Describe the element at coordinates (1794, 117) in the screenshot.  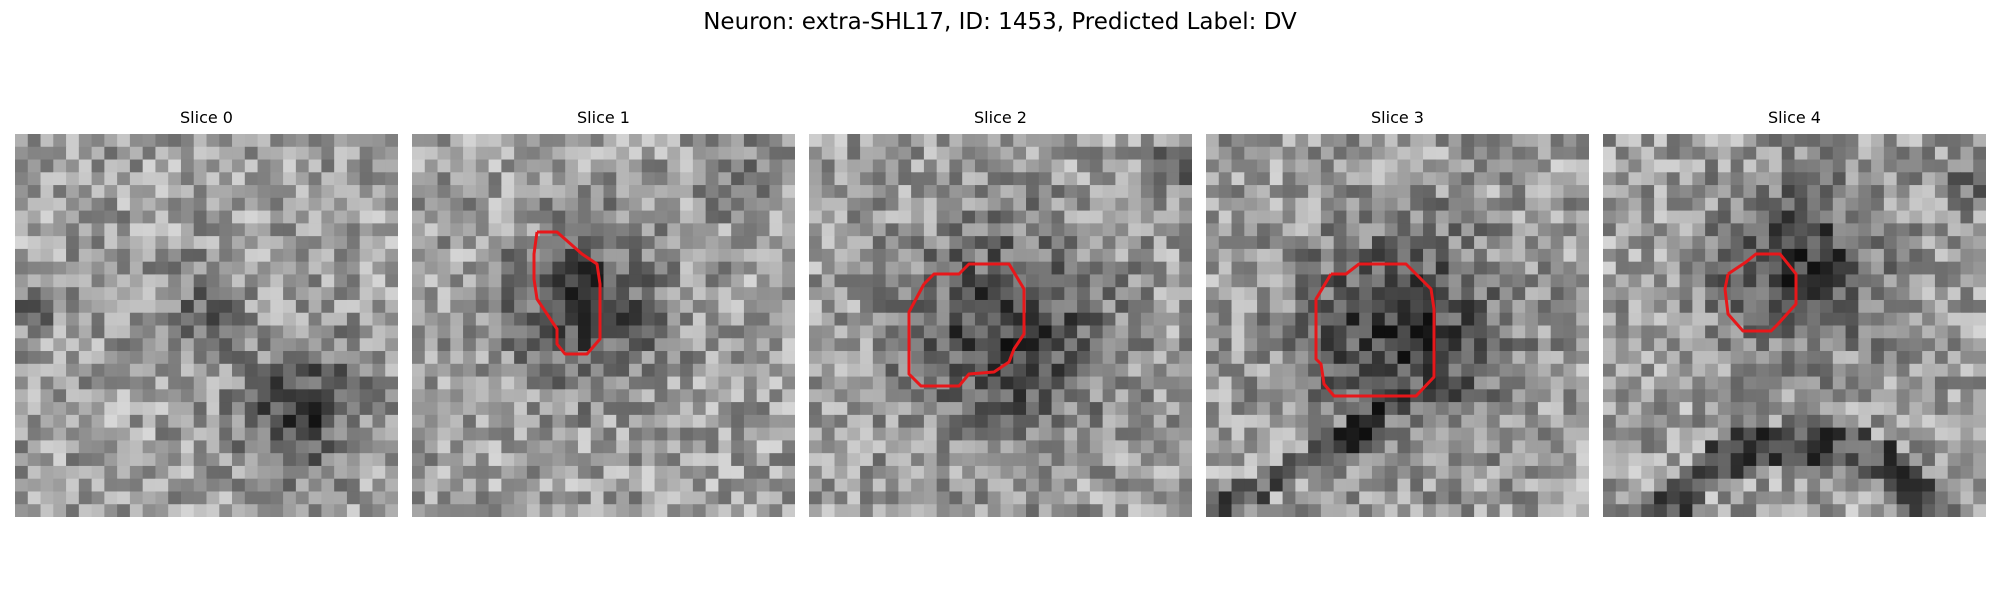
I see `slice-title-4: Slice 4` at that location.